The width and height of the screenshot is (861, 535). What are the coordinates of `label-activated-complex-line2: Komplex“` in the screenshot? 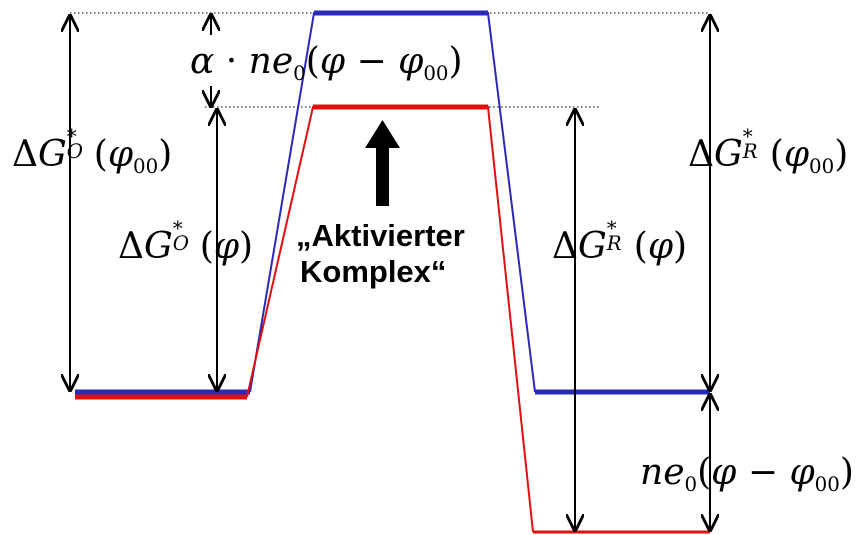 It's located at (373, 271).